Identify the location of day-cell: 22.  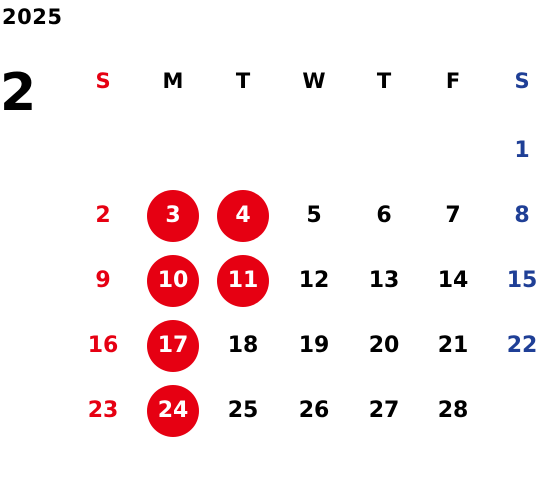
(522, 345).